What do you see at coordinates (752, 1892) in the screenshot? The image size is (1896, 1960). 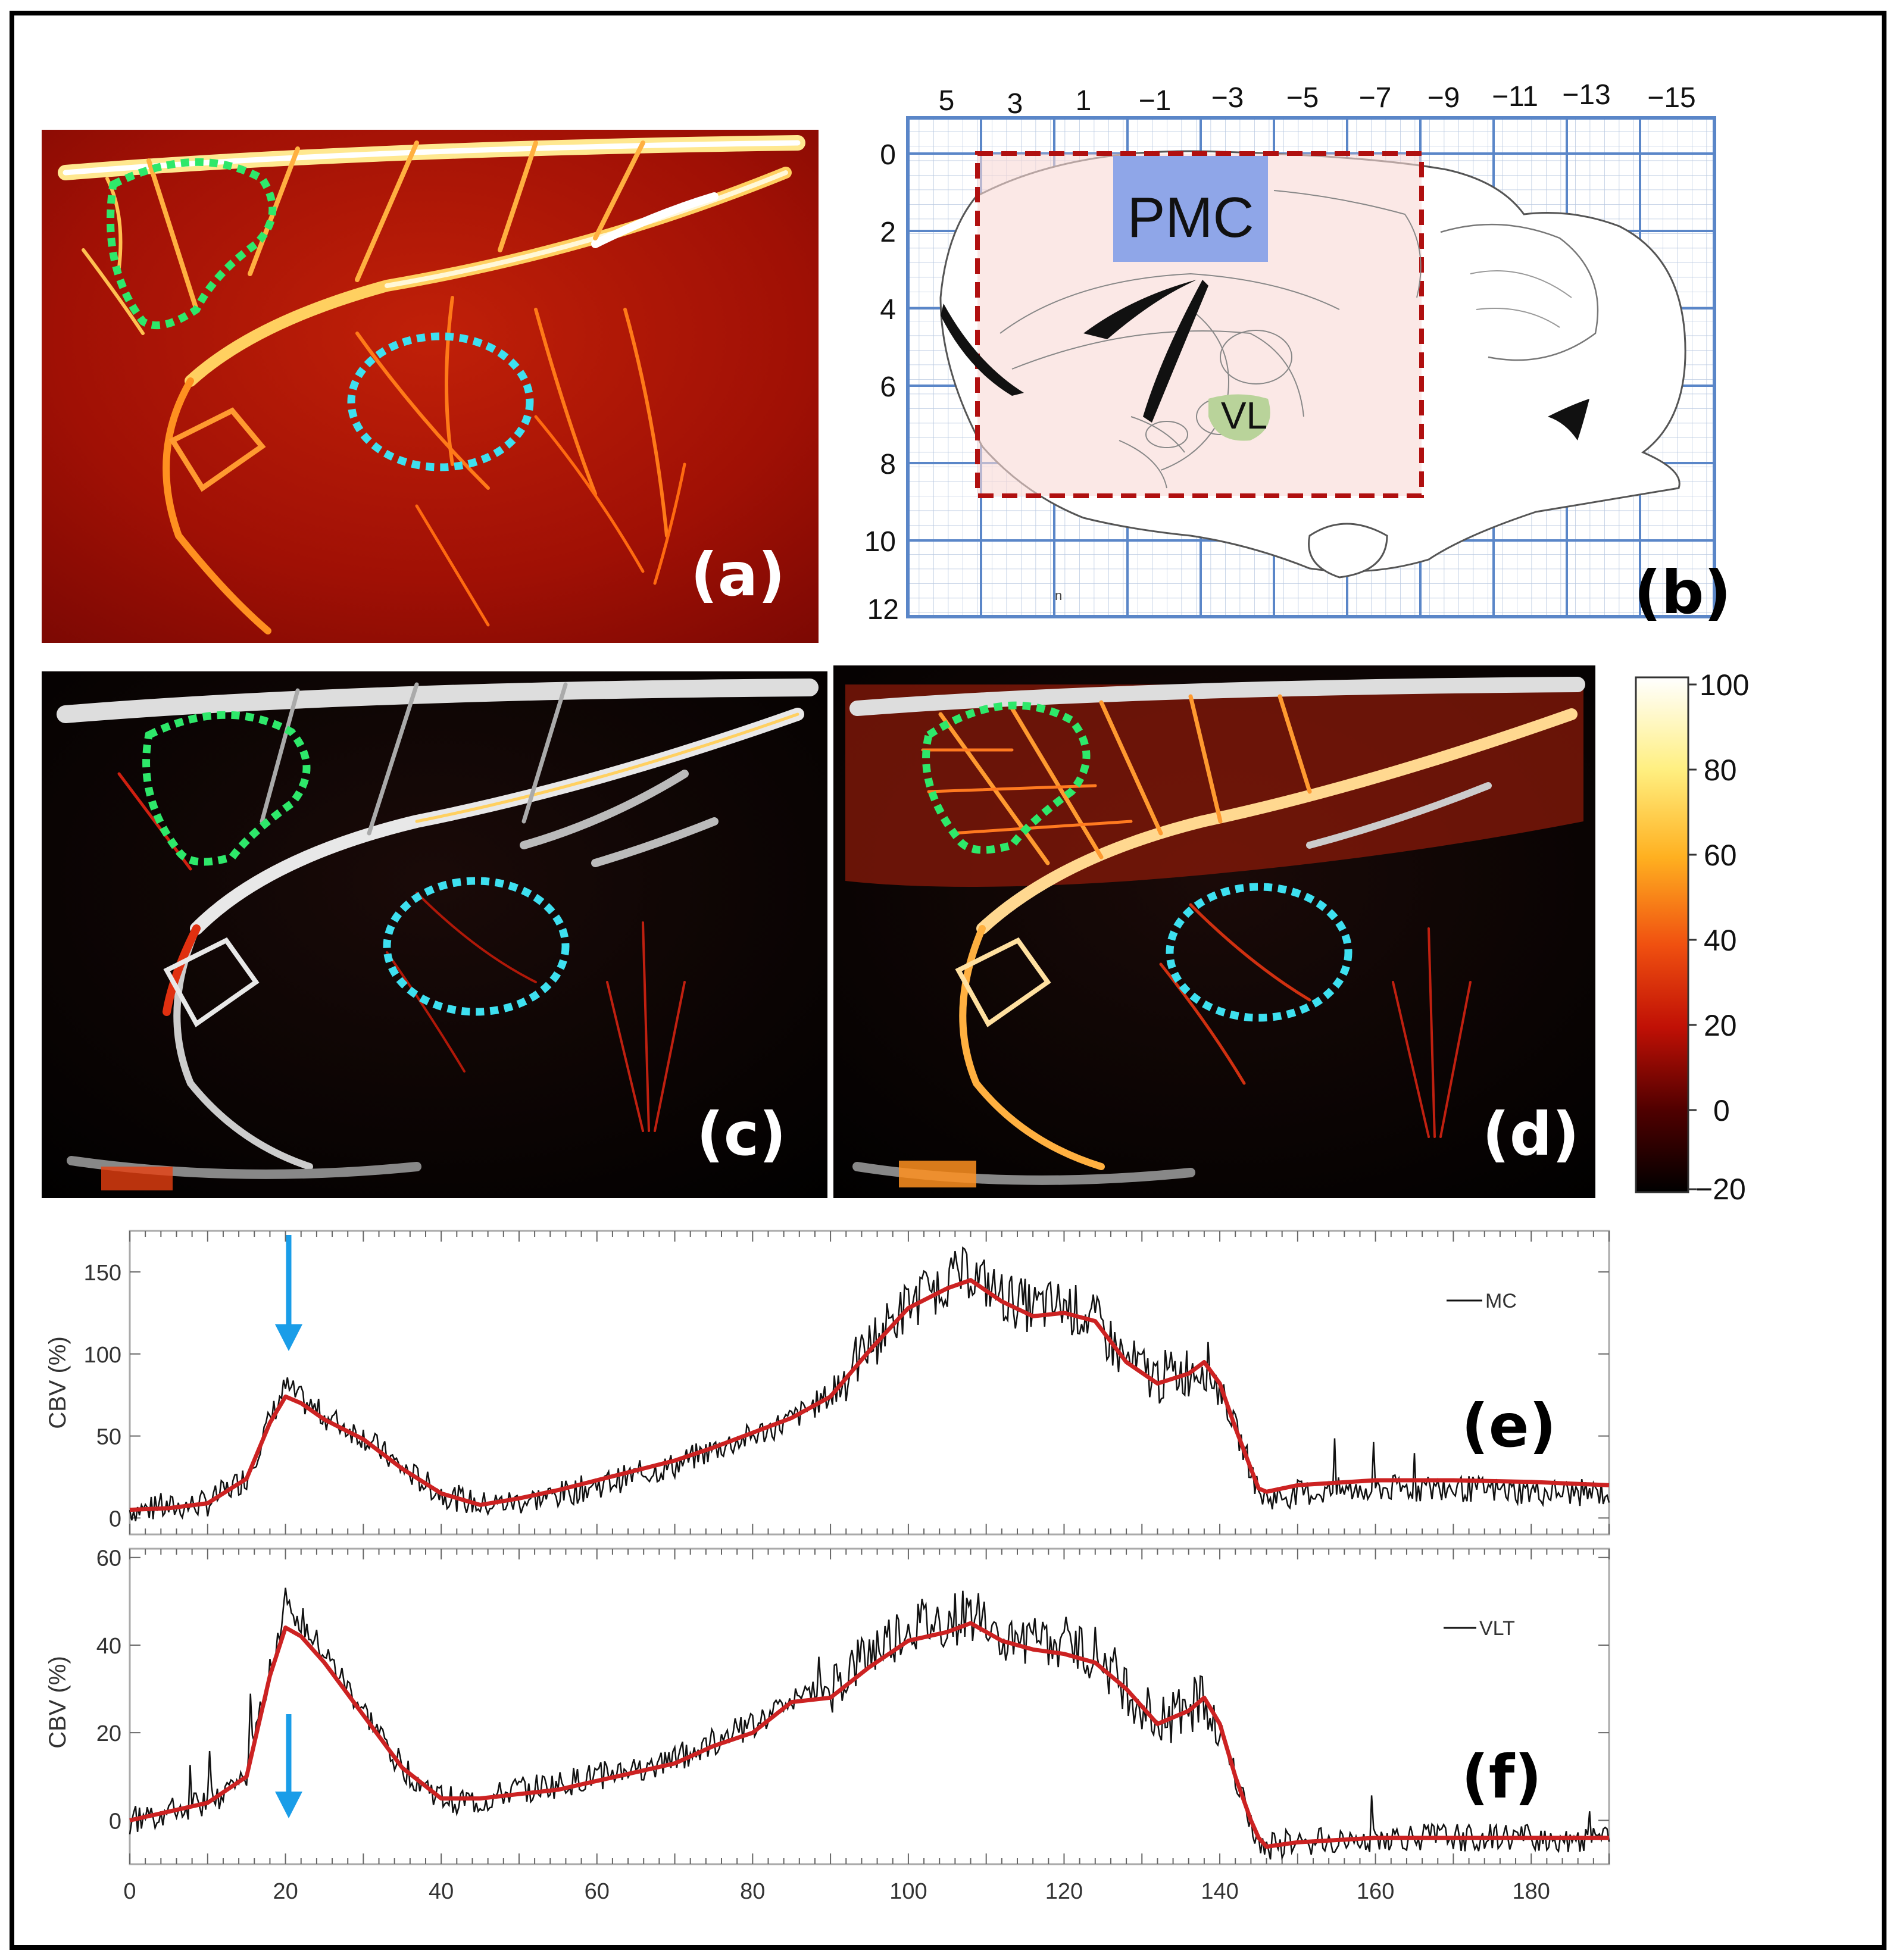 I see `x-tick-label: 80` at bounding box center [752, 1892].